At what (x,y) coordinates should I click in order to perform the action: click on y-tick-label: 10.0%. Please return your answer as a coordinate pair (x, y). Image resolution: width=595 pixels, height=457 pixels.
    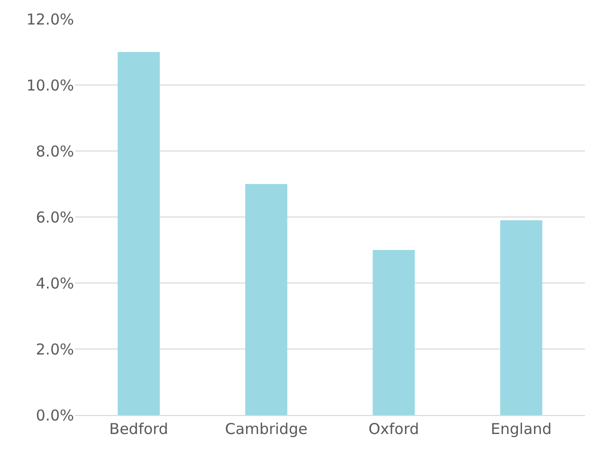
    Looking at the image, I should click on (50, 85).